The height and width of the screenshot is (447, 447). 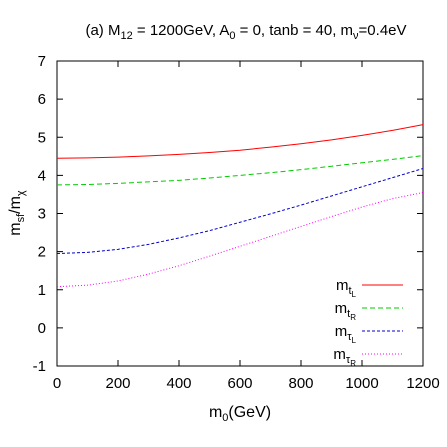 What do you see at coordinates (215, 412) in the screenshot?
I see `x-label-main: m` at bounding box center [215, 412].